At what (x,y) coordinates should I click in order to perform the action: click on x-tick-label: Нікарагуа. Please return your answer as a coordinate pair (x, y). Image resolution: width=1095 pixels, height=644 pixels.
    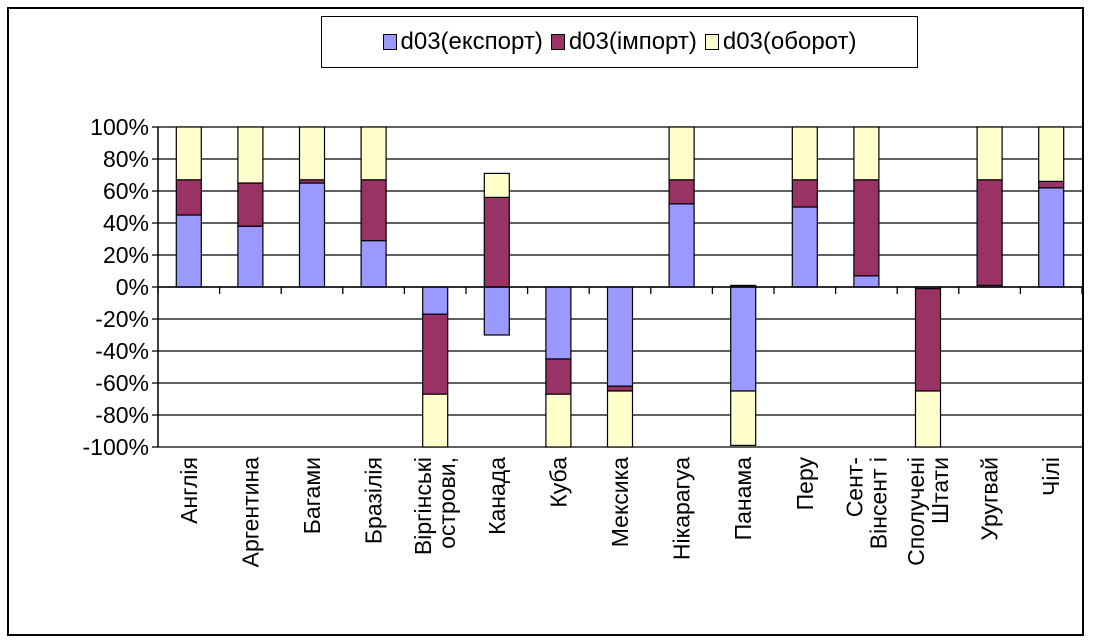
    Looking at the image, I should click on (682, 508).